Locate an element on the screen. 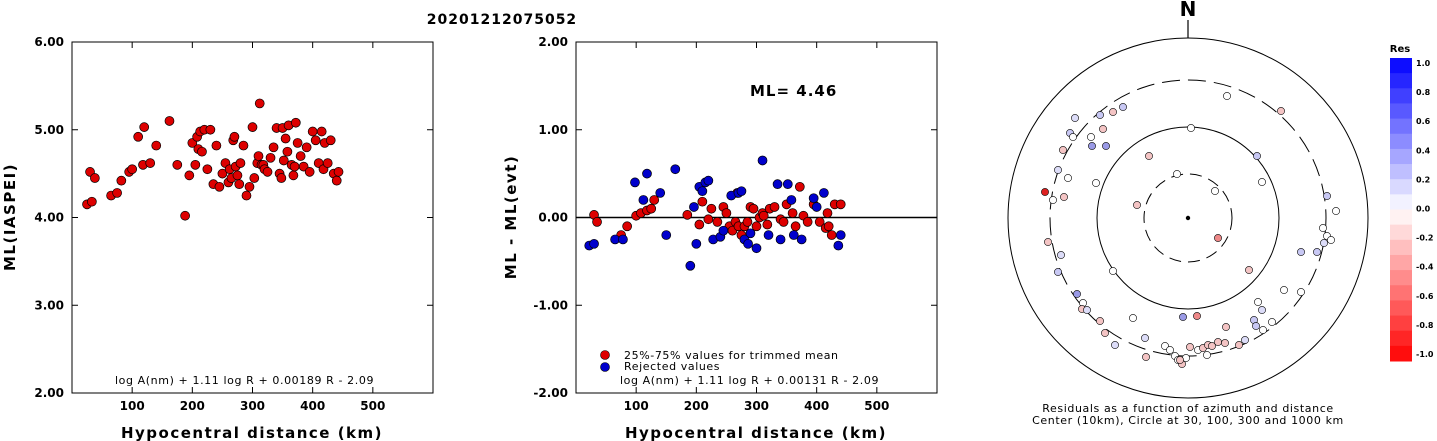 The height and width of the screenshot is (441, 1437). colorbar-label: 0.2 is located at coordinates (1423, 179).